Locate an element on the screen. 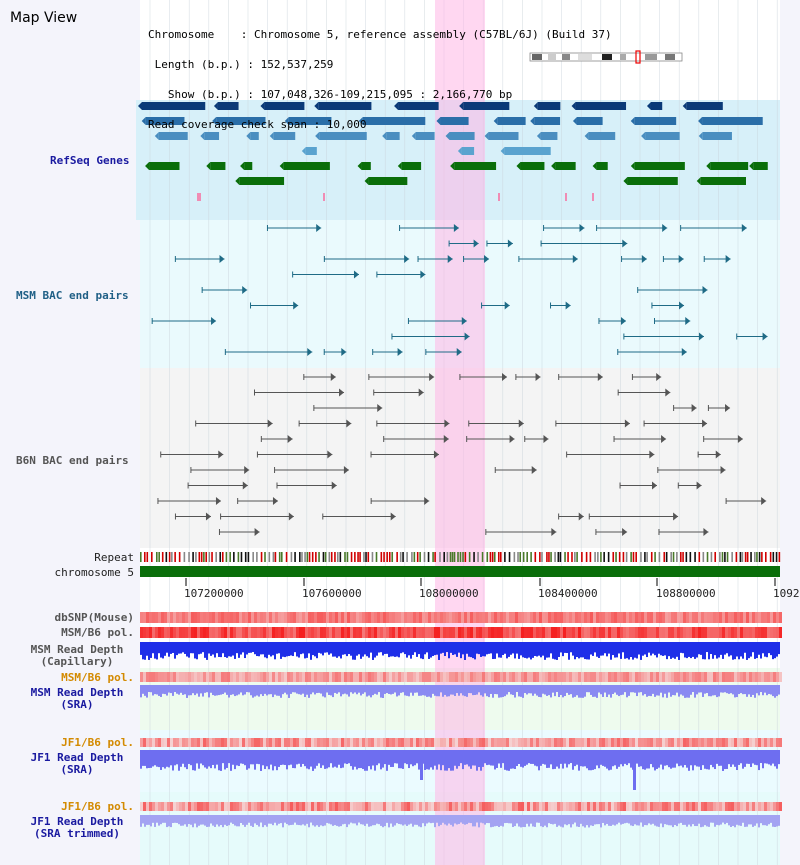 The image size is (800, 865). track-label-b6n-bac: B6N BAC end pairs is located at coordinates (72, 460).